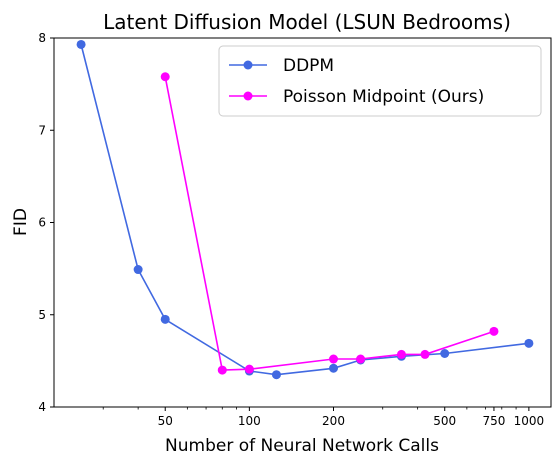  What do you see at coordinates (333, 421) in the screenshot?
I see `x-tick-label: 200` at bounding box center [333, 421].